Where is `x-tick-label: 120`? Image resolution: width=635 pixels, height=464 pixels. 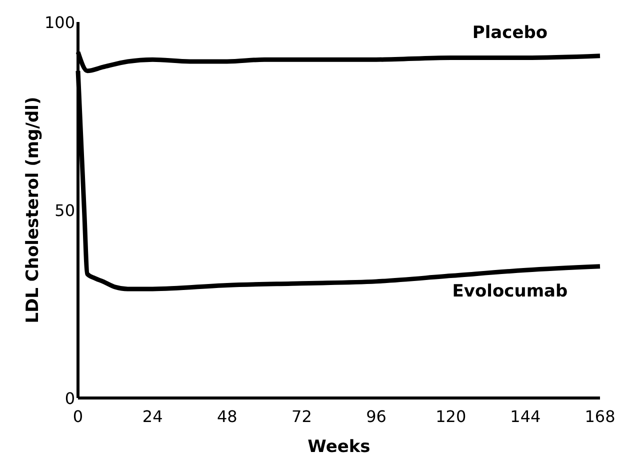 x-tick-label: 120 is located at coordinates (451, 416).